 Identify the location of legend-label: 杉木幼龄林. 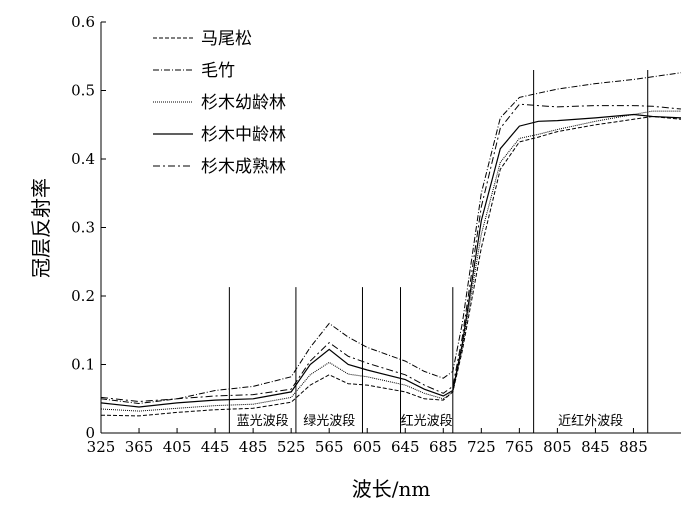
(243, 103).